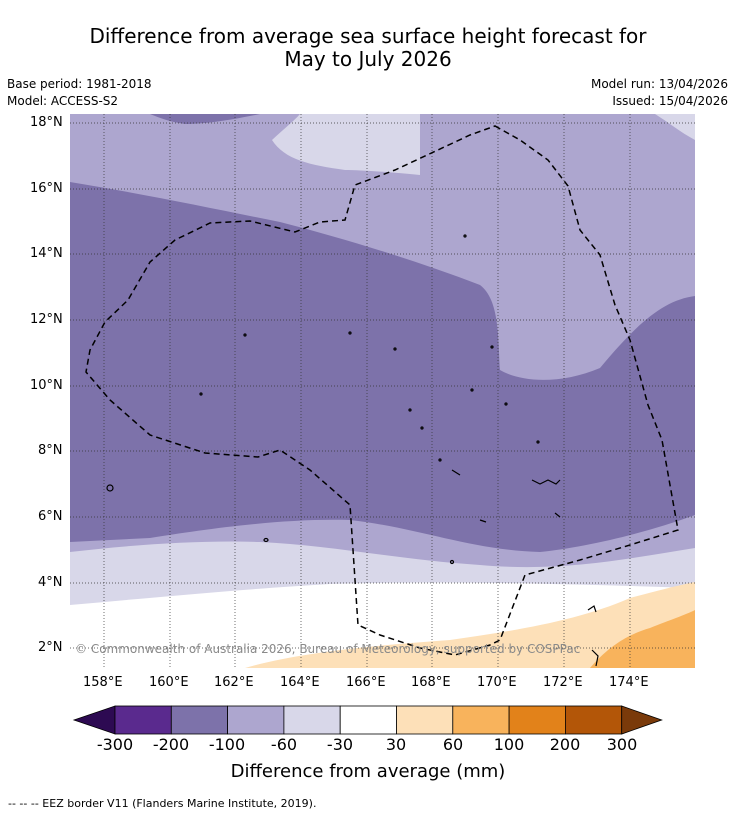  I want to click on lon-label-170e: 170°E, so click(497, 682).